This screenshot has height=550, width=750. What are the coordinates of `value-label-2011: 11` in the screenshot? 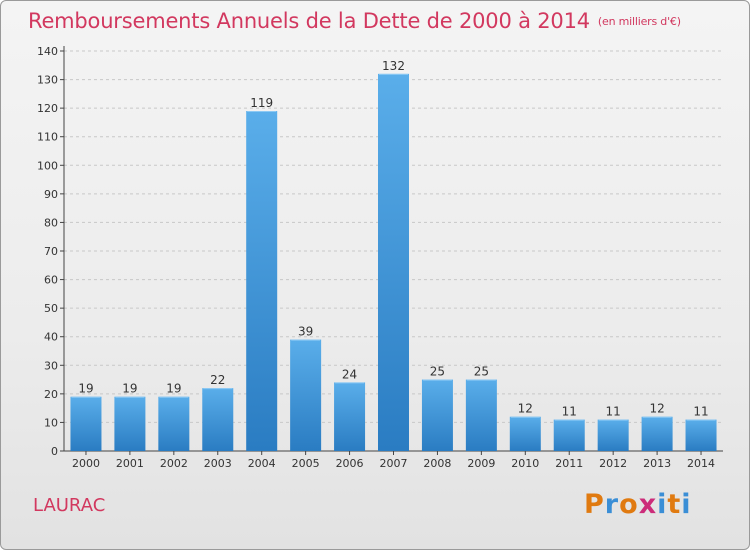 It's located at (569, 412).